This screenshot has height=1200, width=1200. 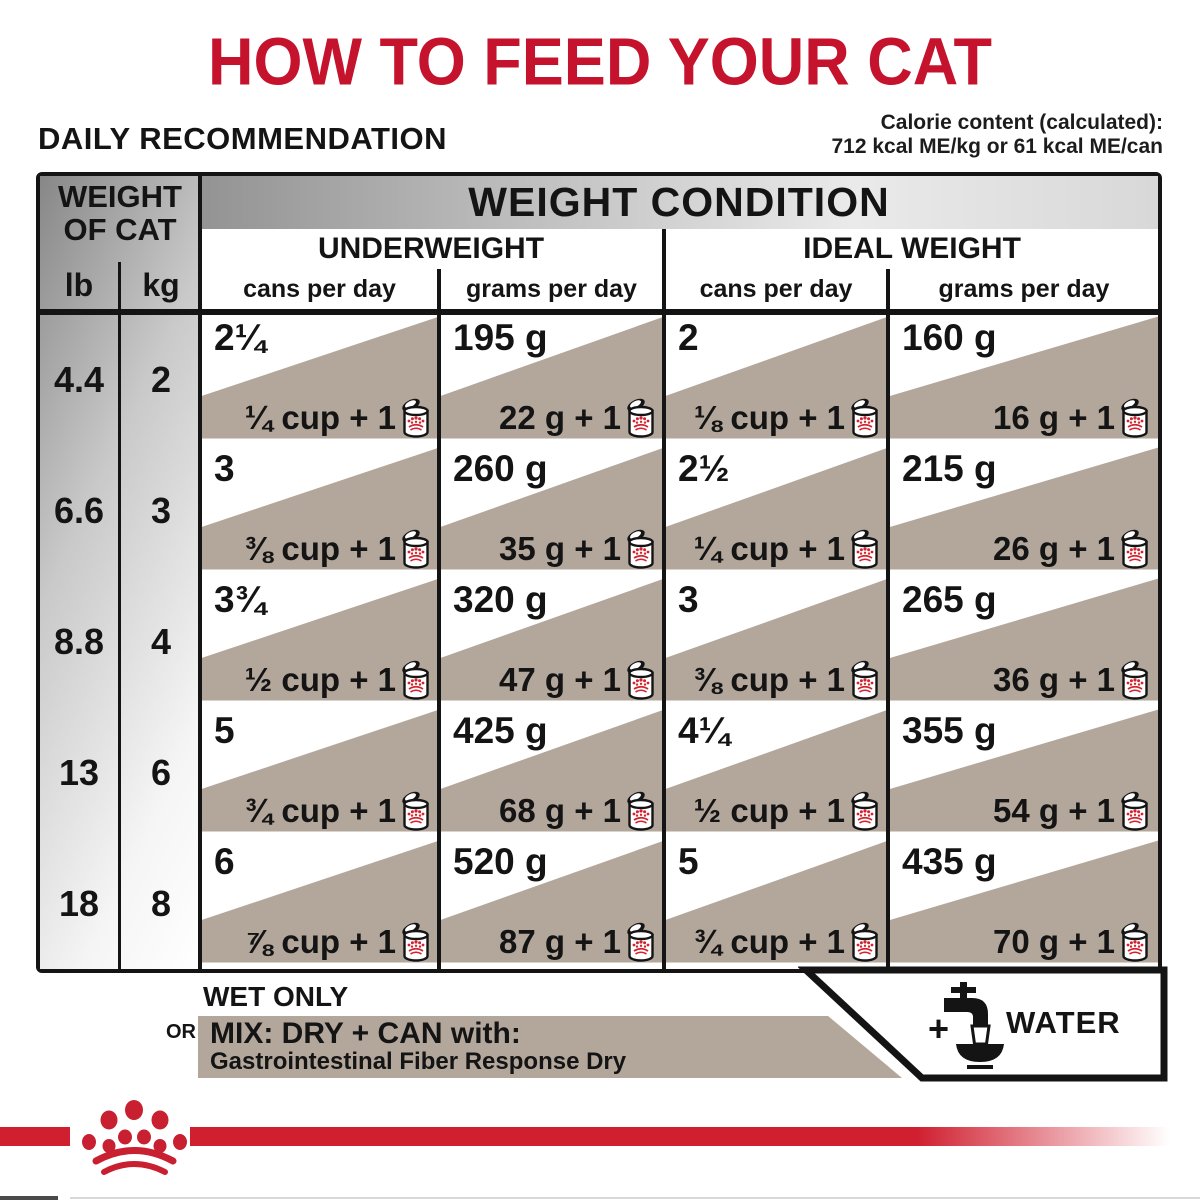 What do you see at coordinates (35, 1136) in the screenshot?
I see `footer-red-band-left` at bounding box center [35, 1136].